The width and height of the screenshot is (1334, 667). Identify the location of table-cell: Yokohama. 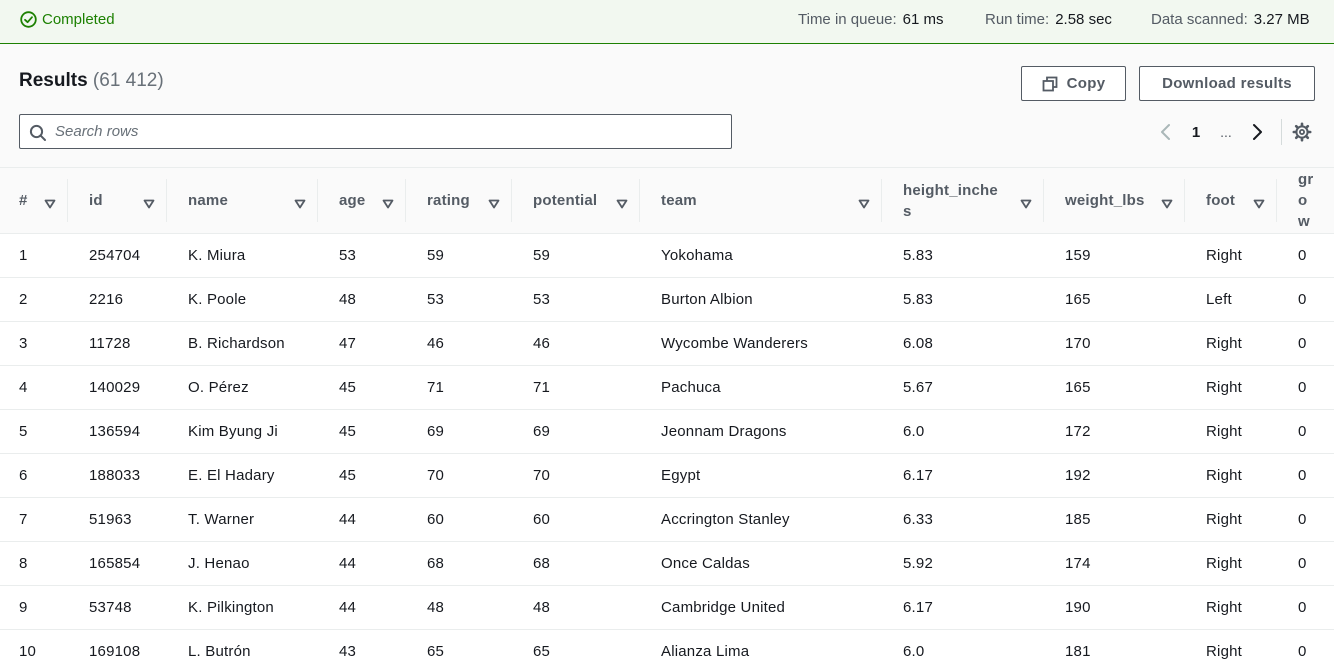
(697, 255).